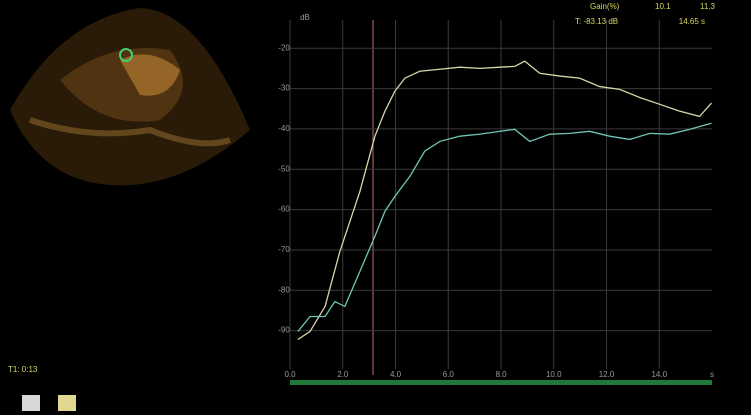 The height and width of the screenshot is (415, 751). What do you see at coordinates (284, 88) in the screenshot?
I see `y-tick-label: -30` at bounding box center [284, 88].